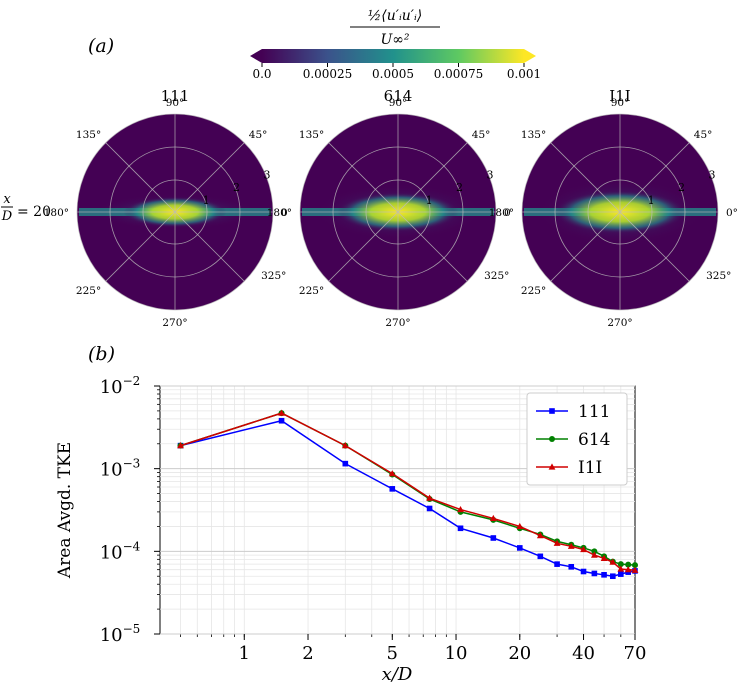 This screenshot has width=747, height=687. Describe the element at coordinates (132, 464) in the screenshot. I see `y-tick-exponent: −3` at that location.